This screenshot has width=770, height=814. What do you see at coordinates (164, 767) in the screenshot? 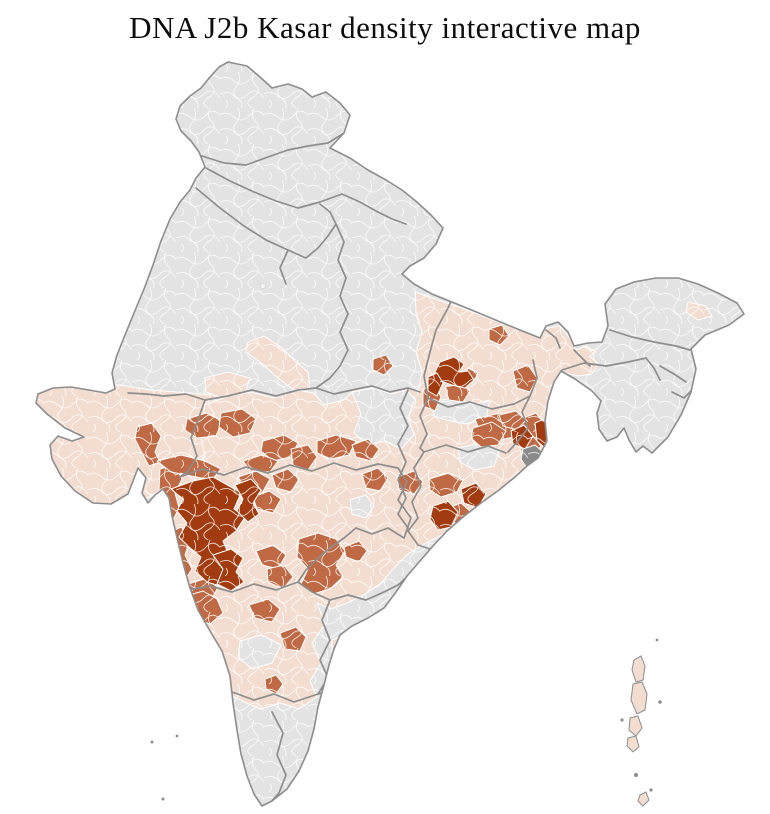
I see `lakshadweep-islands` at bounding box center [164, 767].